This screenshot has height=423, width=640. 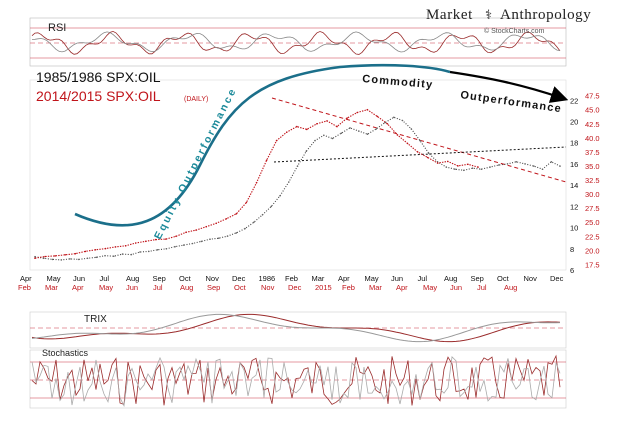 What do you see at coordinates (159, 278) in the screenshot?
I see `x-top-tick-label: Sep` at bounding box center [159, 278].